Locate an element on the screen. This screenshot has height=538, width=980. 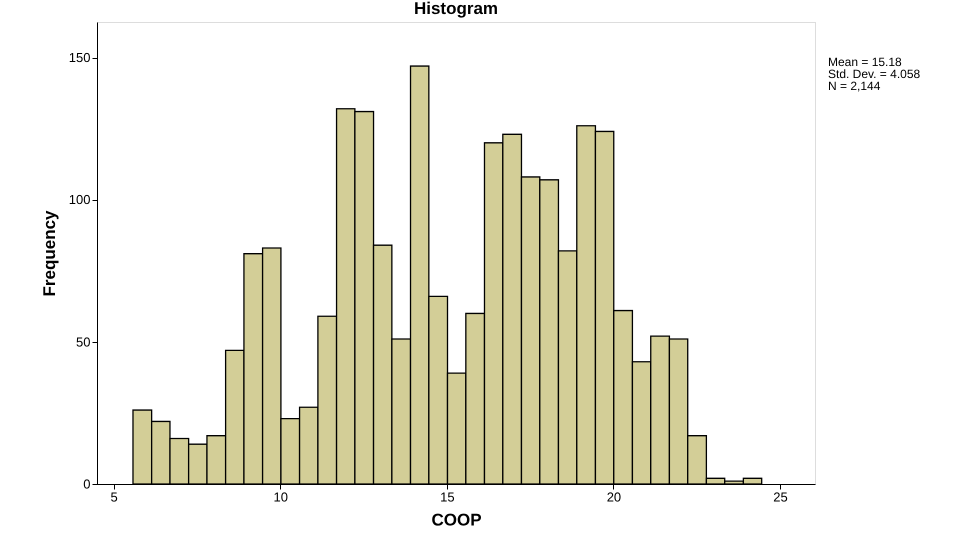
x-tick-label: 20 is located at coordinates (614, 497).